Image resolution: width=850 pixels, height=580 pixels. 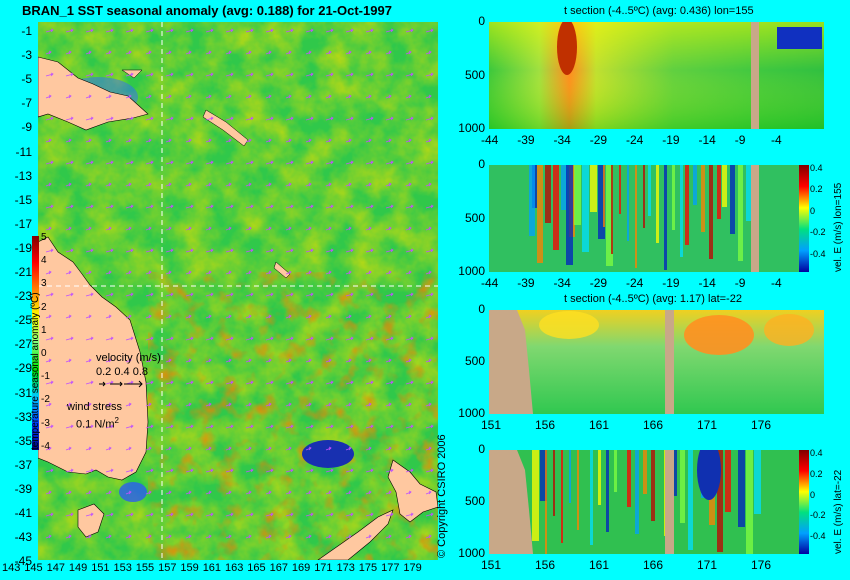 What do you see at coordinates (93, 358) in the screenshot?
I see `australia-landmass` at bounding box center [93, 358].